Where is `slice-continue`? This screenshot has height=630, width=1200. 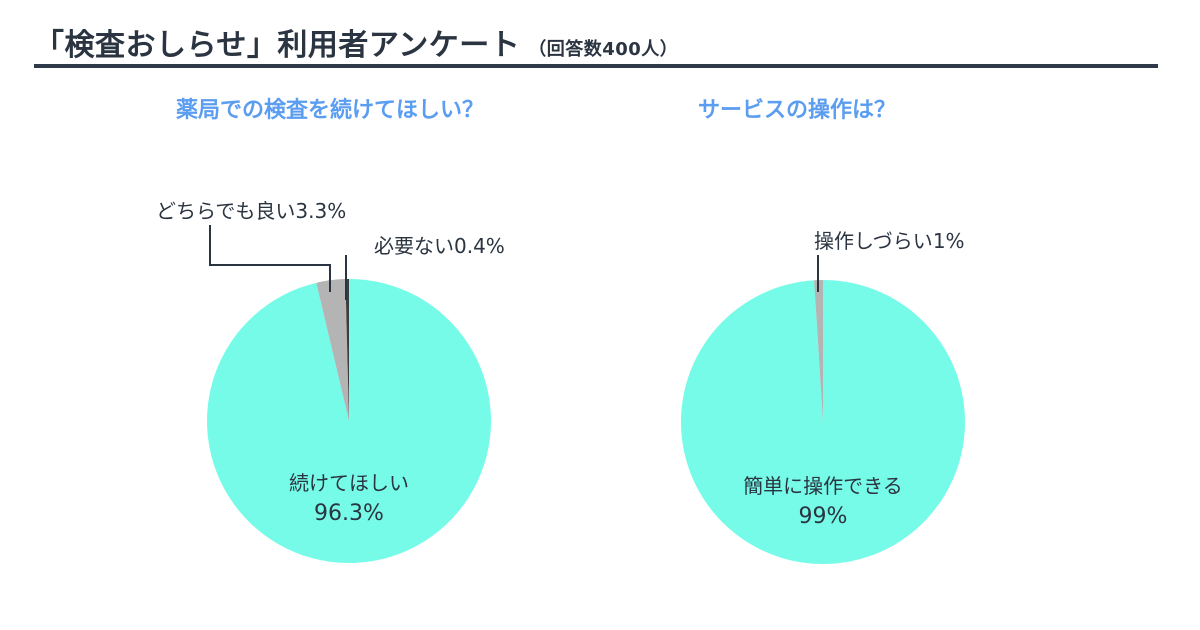 slice-continue is located at coordinates (348, 421).